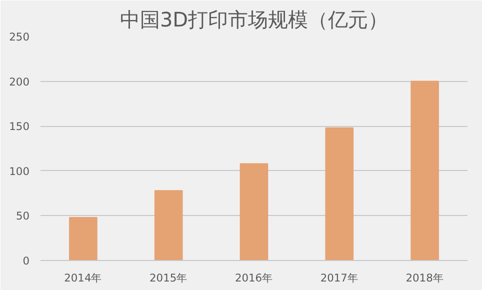  Describe the element at coordinates (83, 278) in the screenshot. I see `x-tick-label: 2014年` at that location.